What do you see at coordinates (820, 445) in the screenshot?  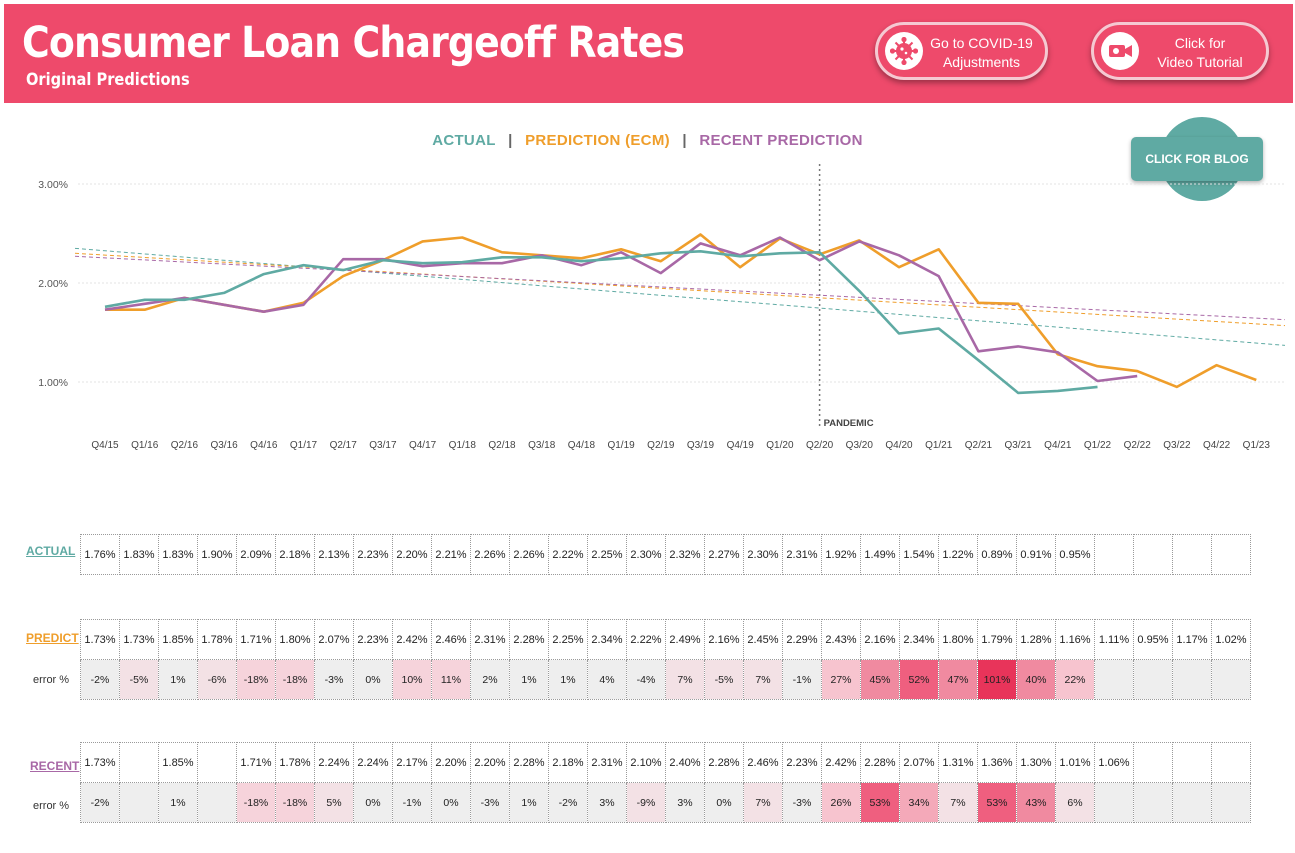 I see `x-tick-label: Q2/20` at bounding box center [820, 445].